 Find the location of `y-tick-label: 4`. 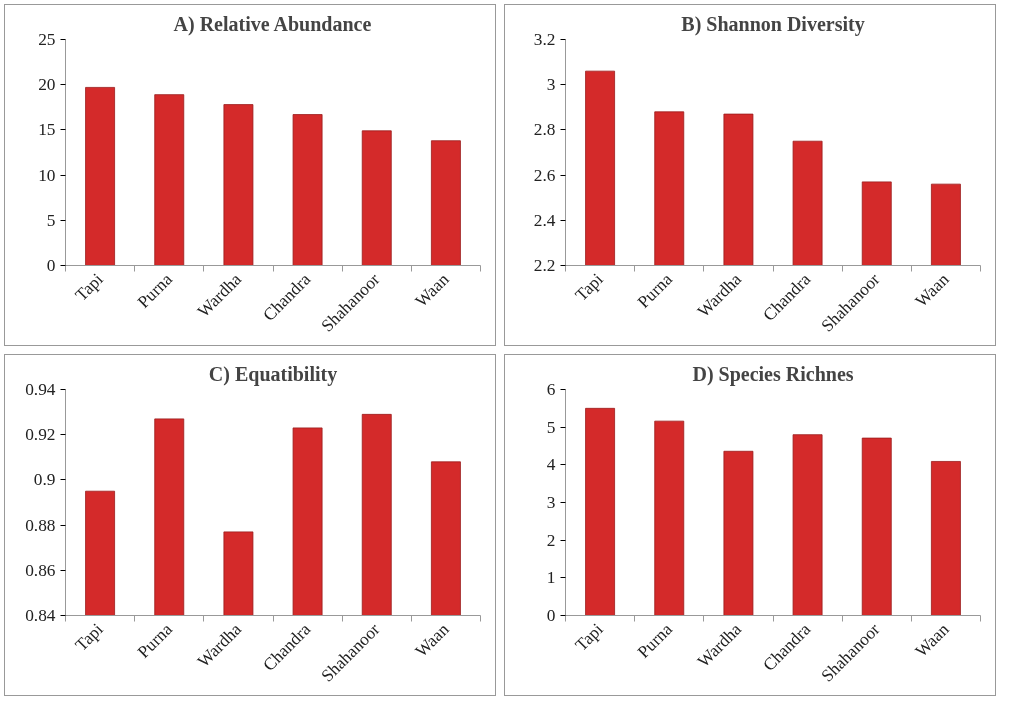

y-tick-label: 4 is located at coordinates (551, 465).